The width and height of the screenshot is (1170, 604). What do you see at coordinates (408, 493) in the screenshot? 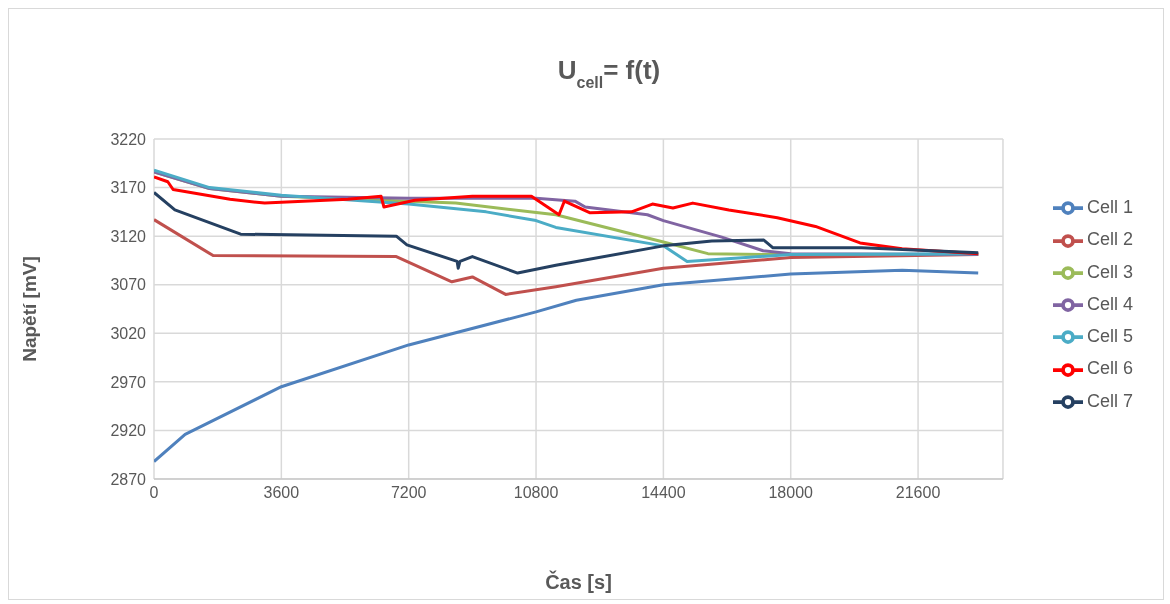
I see `x-tick-label: 7200` at bounding box center [408, 493].